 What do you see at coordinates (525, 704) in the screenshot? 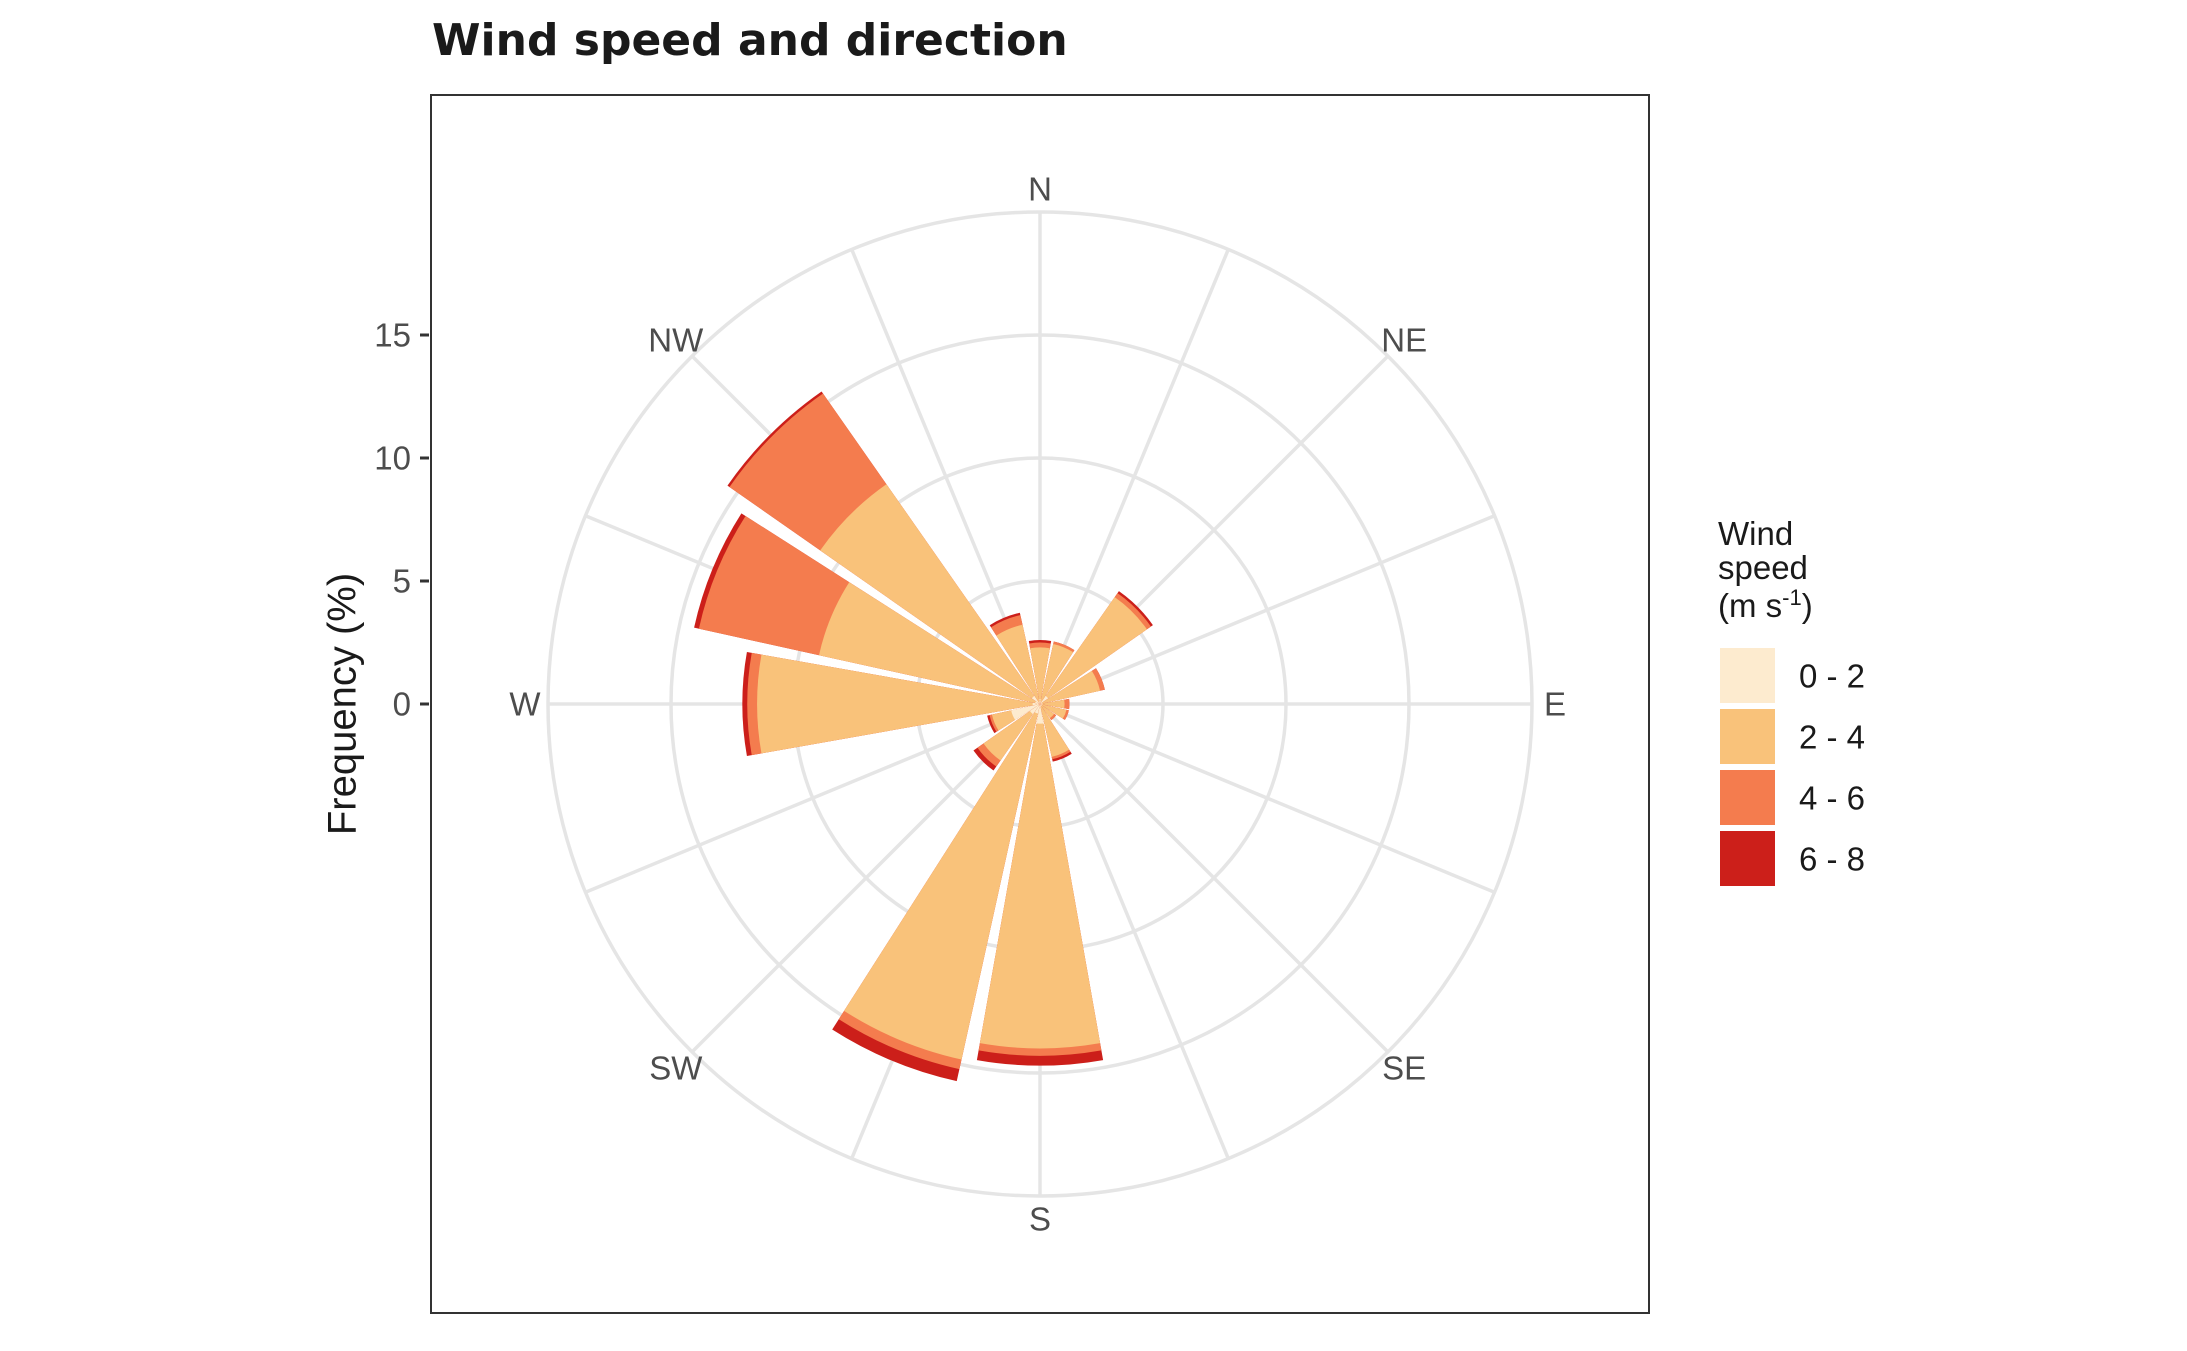
I see `direction-label-w: W` at bounding box center [525, 704].